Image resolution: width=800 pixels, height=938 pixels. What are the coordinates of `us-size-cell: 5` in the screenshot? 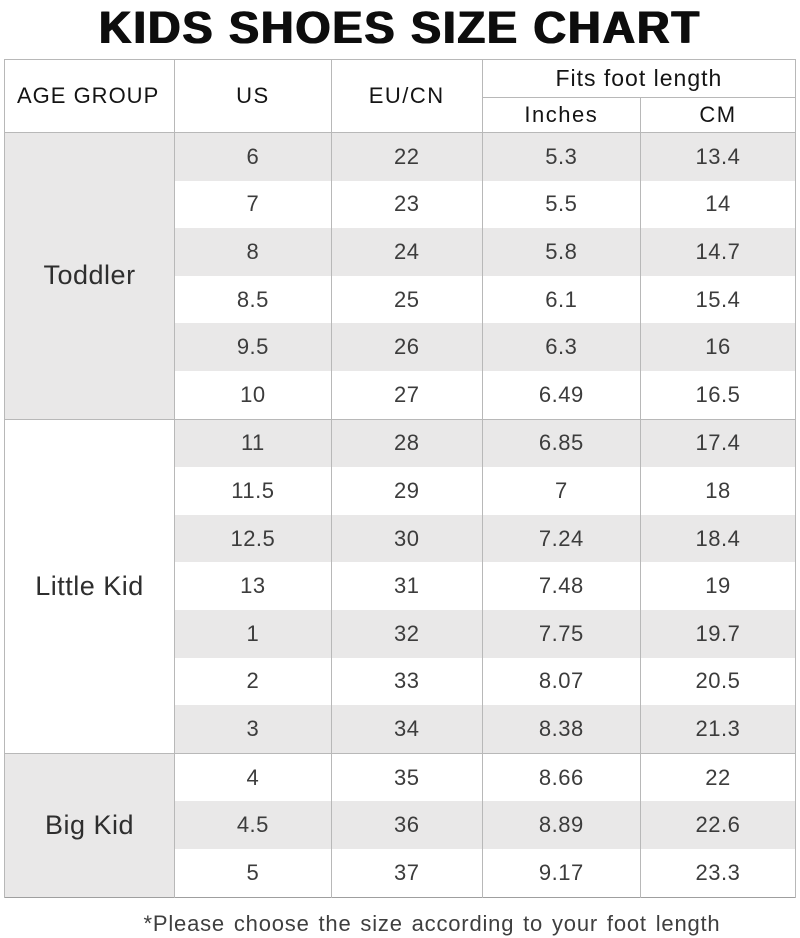 It's located at (253, 872).